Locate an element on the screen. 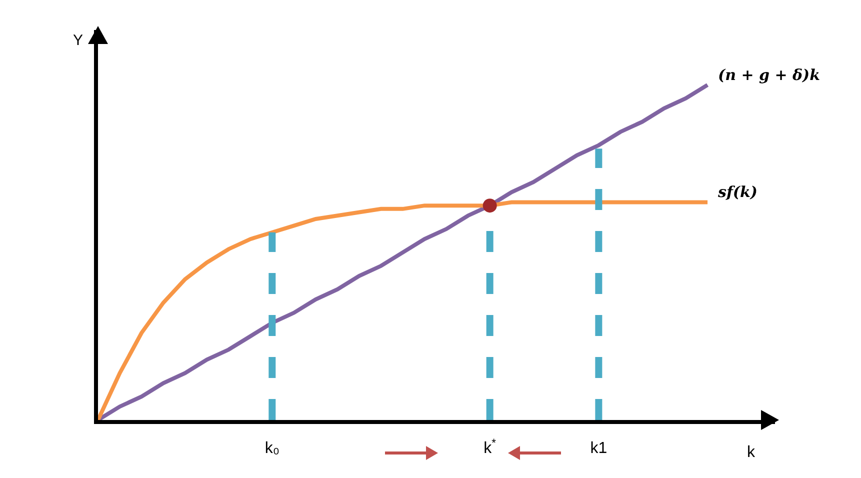 The image size is (861, 478). x-axis-title: k is located at coordinates (751, 452).